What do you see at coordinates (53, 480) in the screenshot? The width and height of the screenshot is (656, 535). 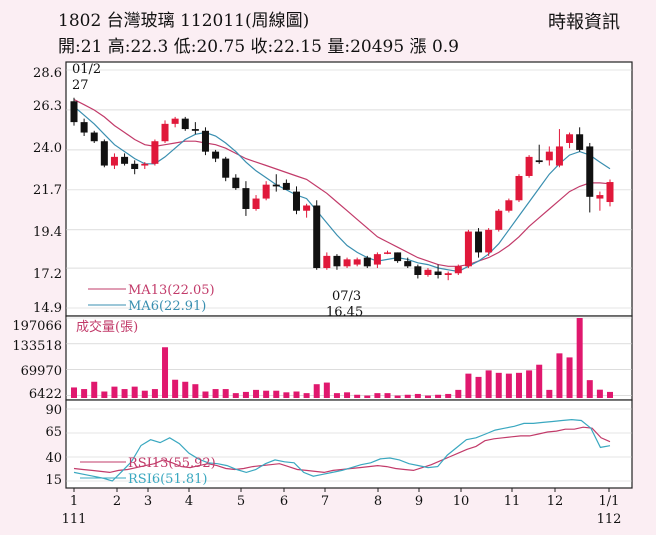 I see `rsi-tick: 15` at bounding box center [53, 480].